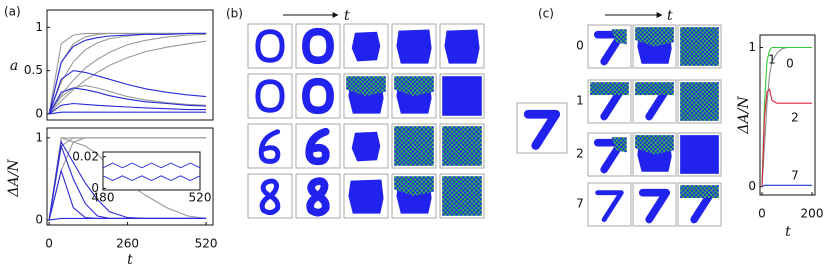 The height and width of the screenshot is (272, 830). Describe the element at coordinates (127, 244) in the screenshot. I see `x-tick-label: 260` at that location.